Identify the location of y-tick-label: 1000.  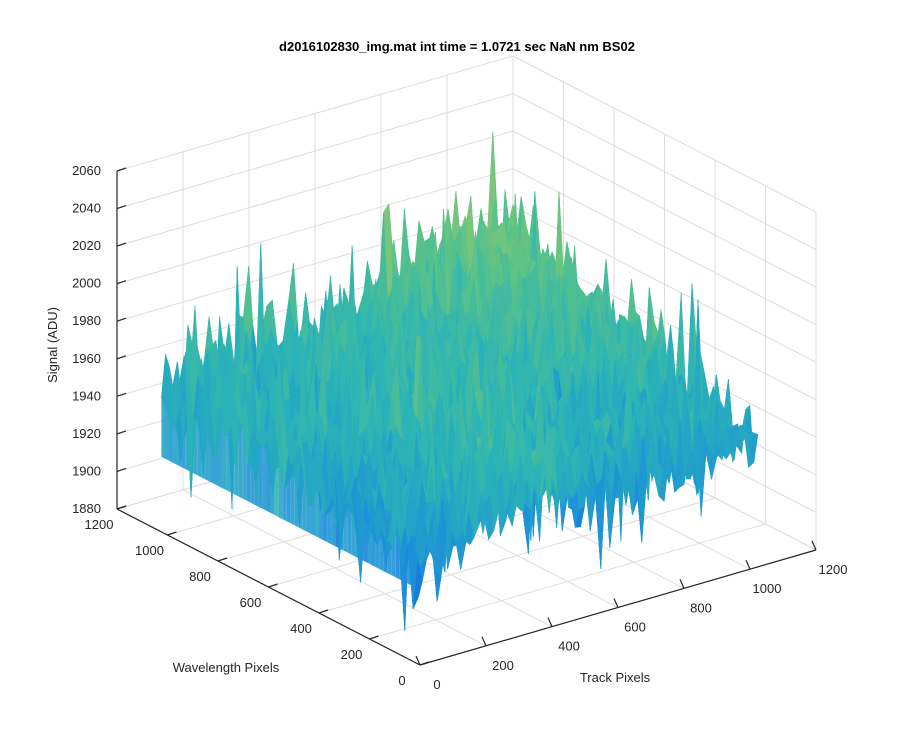
(149, 550).